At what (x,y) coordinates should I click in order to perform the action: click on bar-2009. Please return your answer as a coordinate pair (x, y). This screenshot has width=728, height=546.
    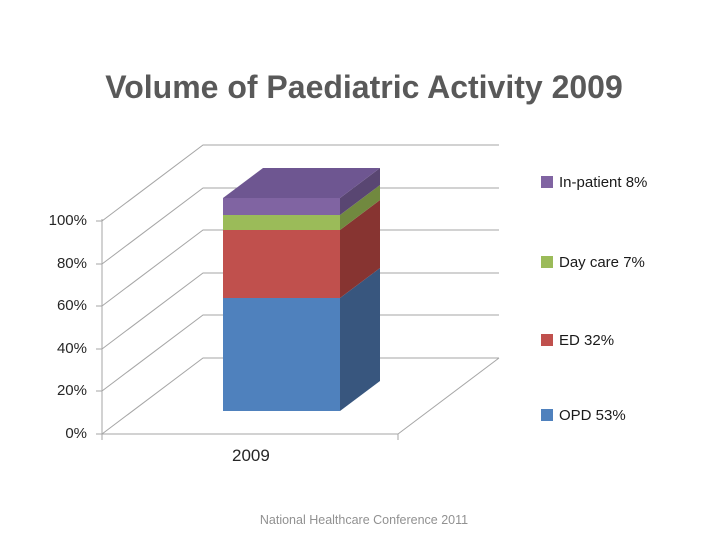
    Looking at the image, I should click on (301, 289).